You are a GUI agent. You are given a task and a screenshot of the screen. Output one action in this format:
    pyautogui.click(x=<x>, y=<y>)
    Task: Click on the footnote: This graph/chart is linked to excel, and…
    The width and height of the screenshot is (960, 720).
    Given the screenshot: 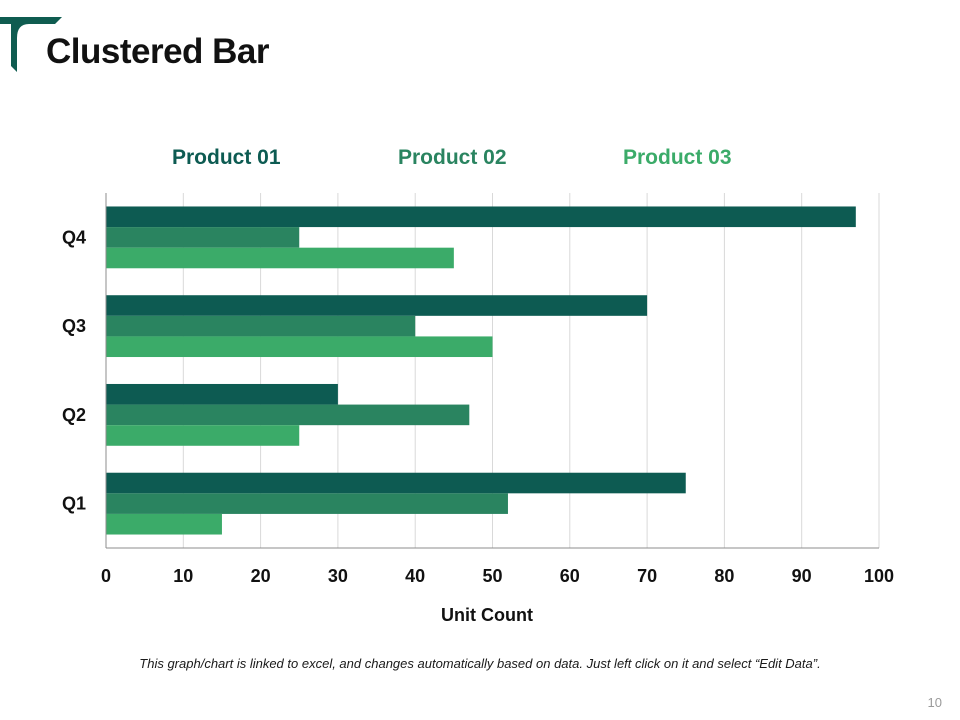 What is the action you would take?
    pyautogui.click(x=480, y=663)
    